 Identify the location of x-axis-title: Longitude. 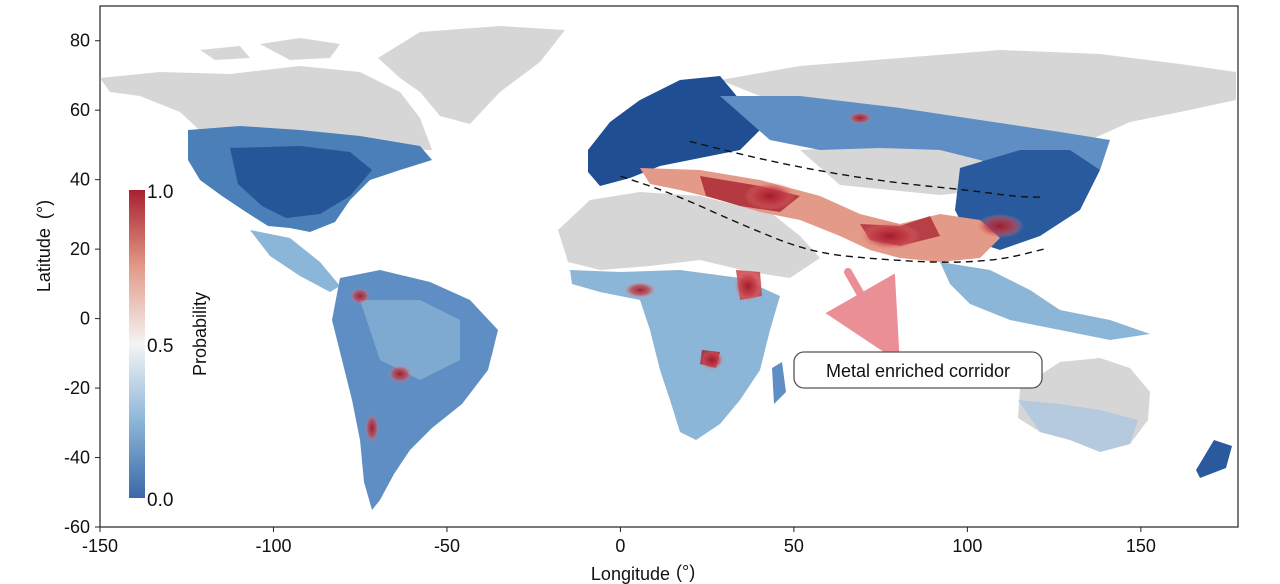
(630, 574).